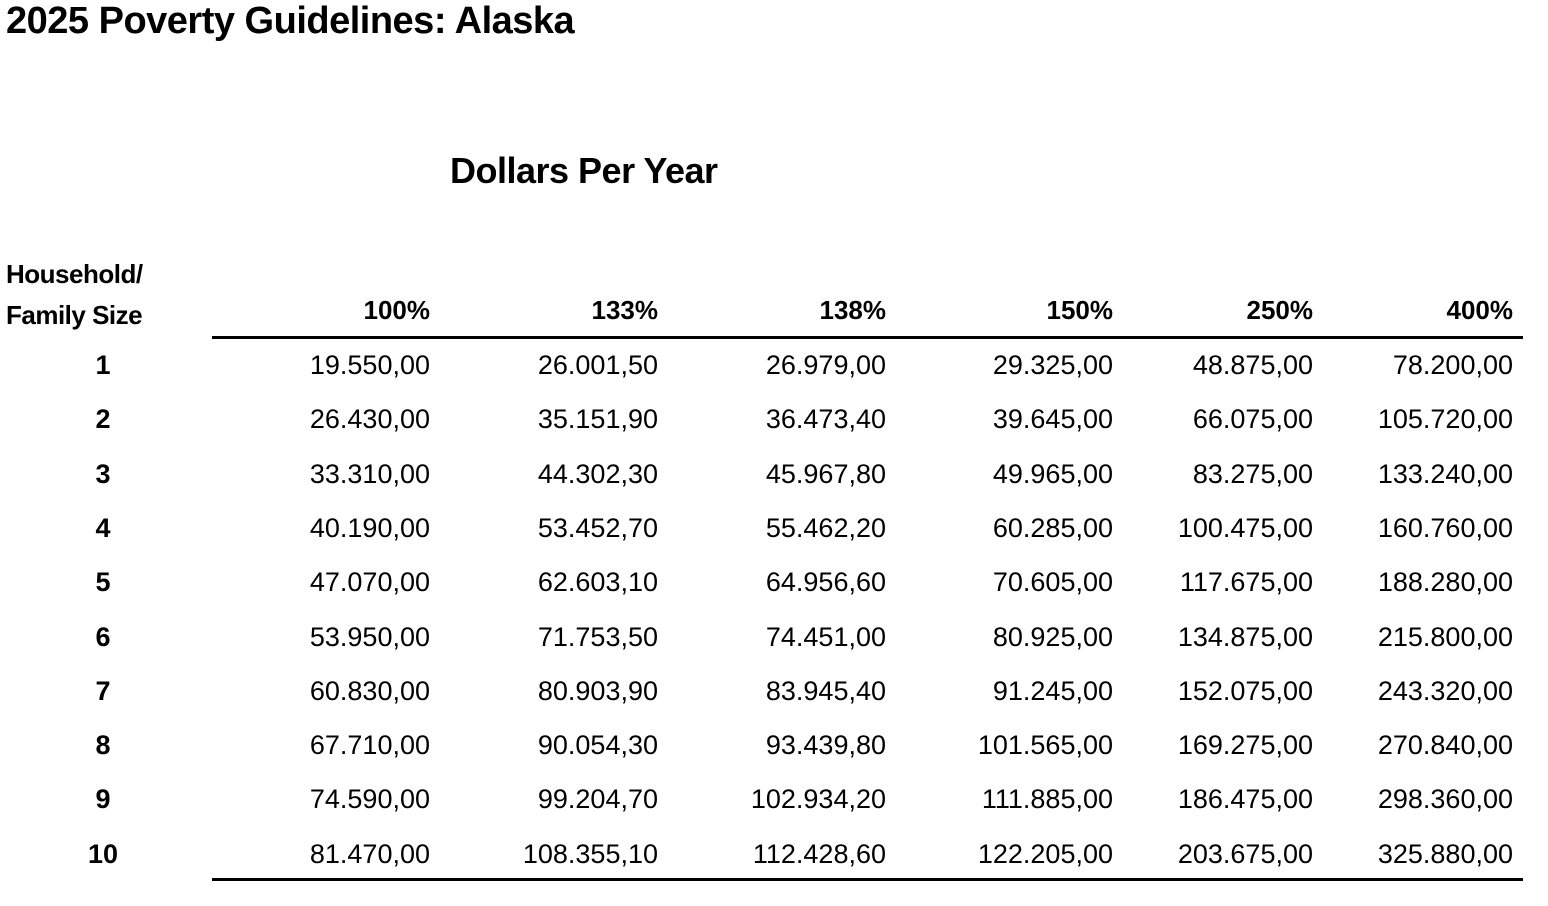 This screenshot has width=1548, height=906. Describe the element at coordinates (1047, 799) in the screenshot. I see `value-cell: 111.885,00` at that location.